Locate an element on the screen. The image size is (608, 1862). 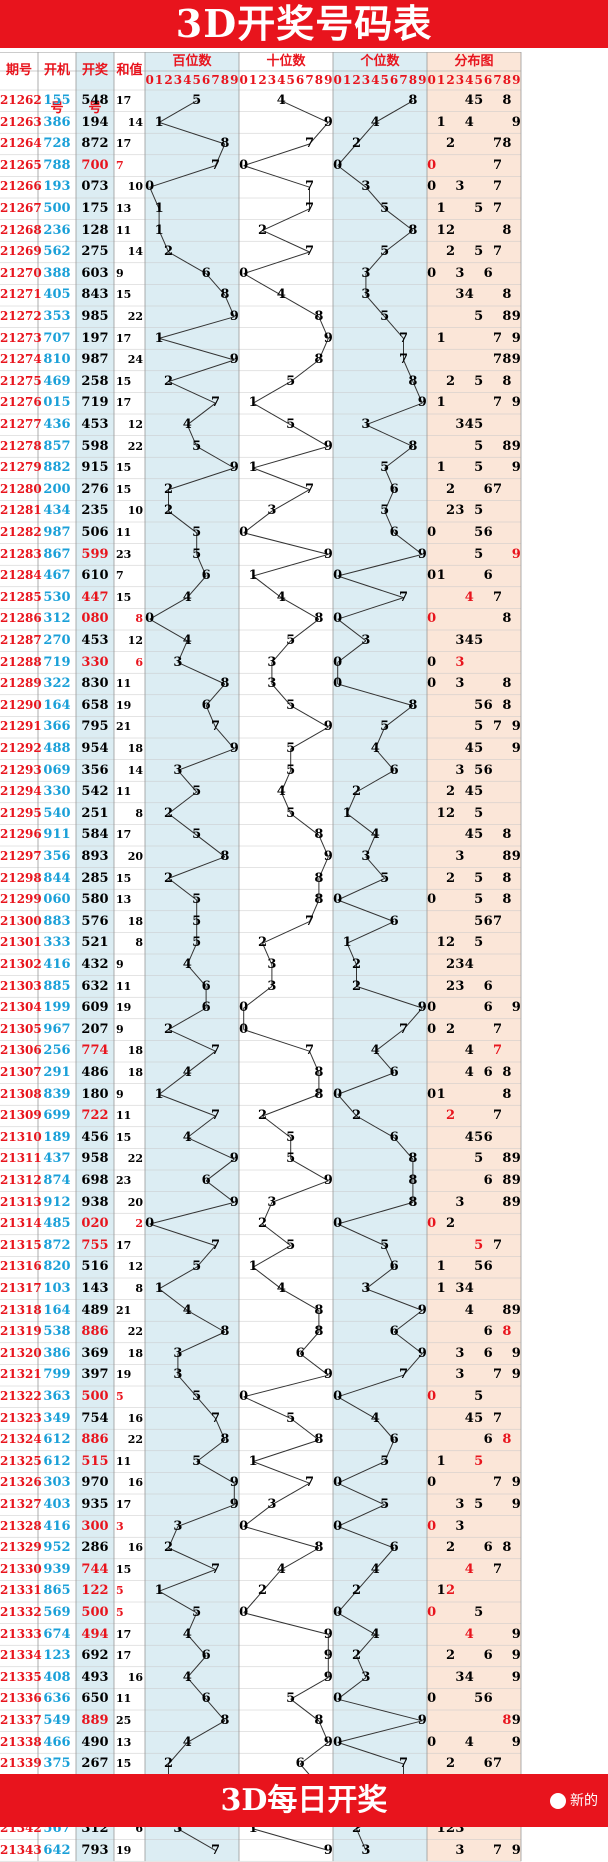
wechat-icon is located at coordinates (558, 1801).